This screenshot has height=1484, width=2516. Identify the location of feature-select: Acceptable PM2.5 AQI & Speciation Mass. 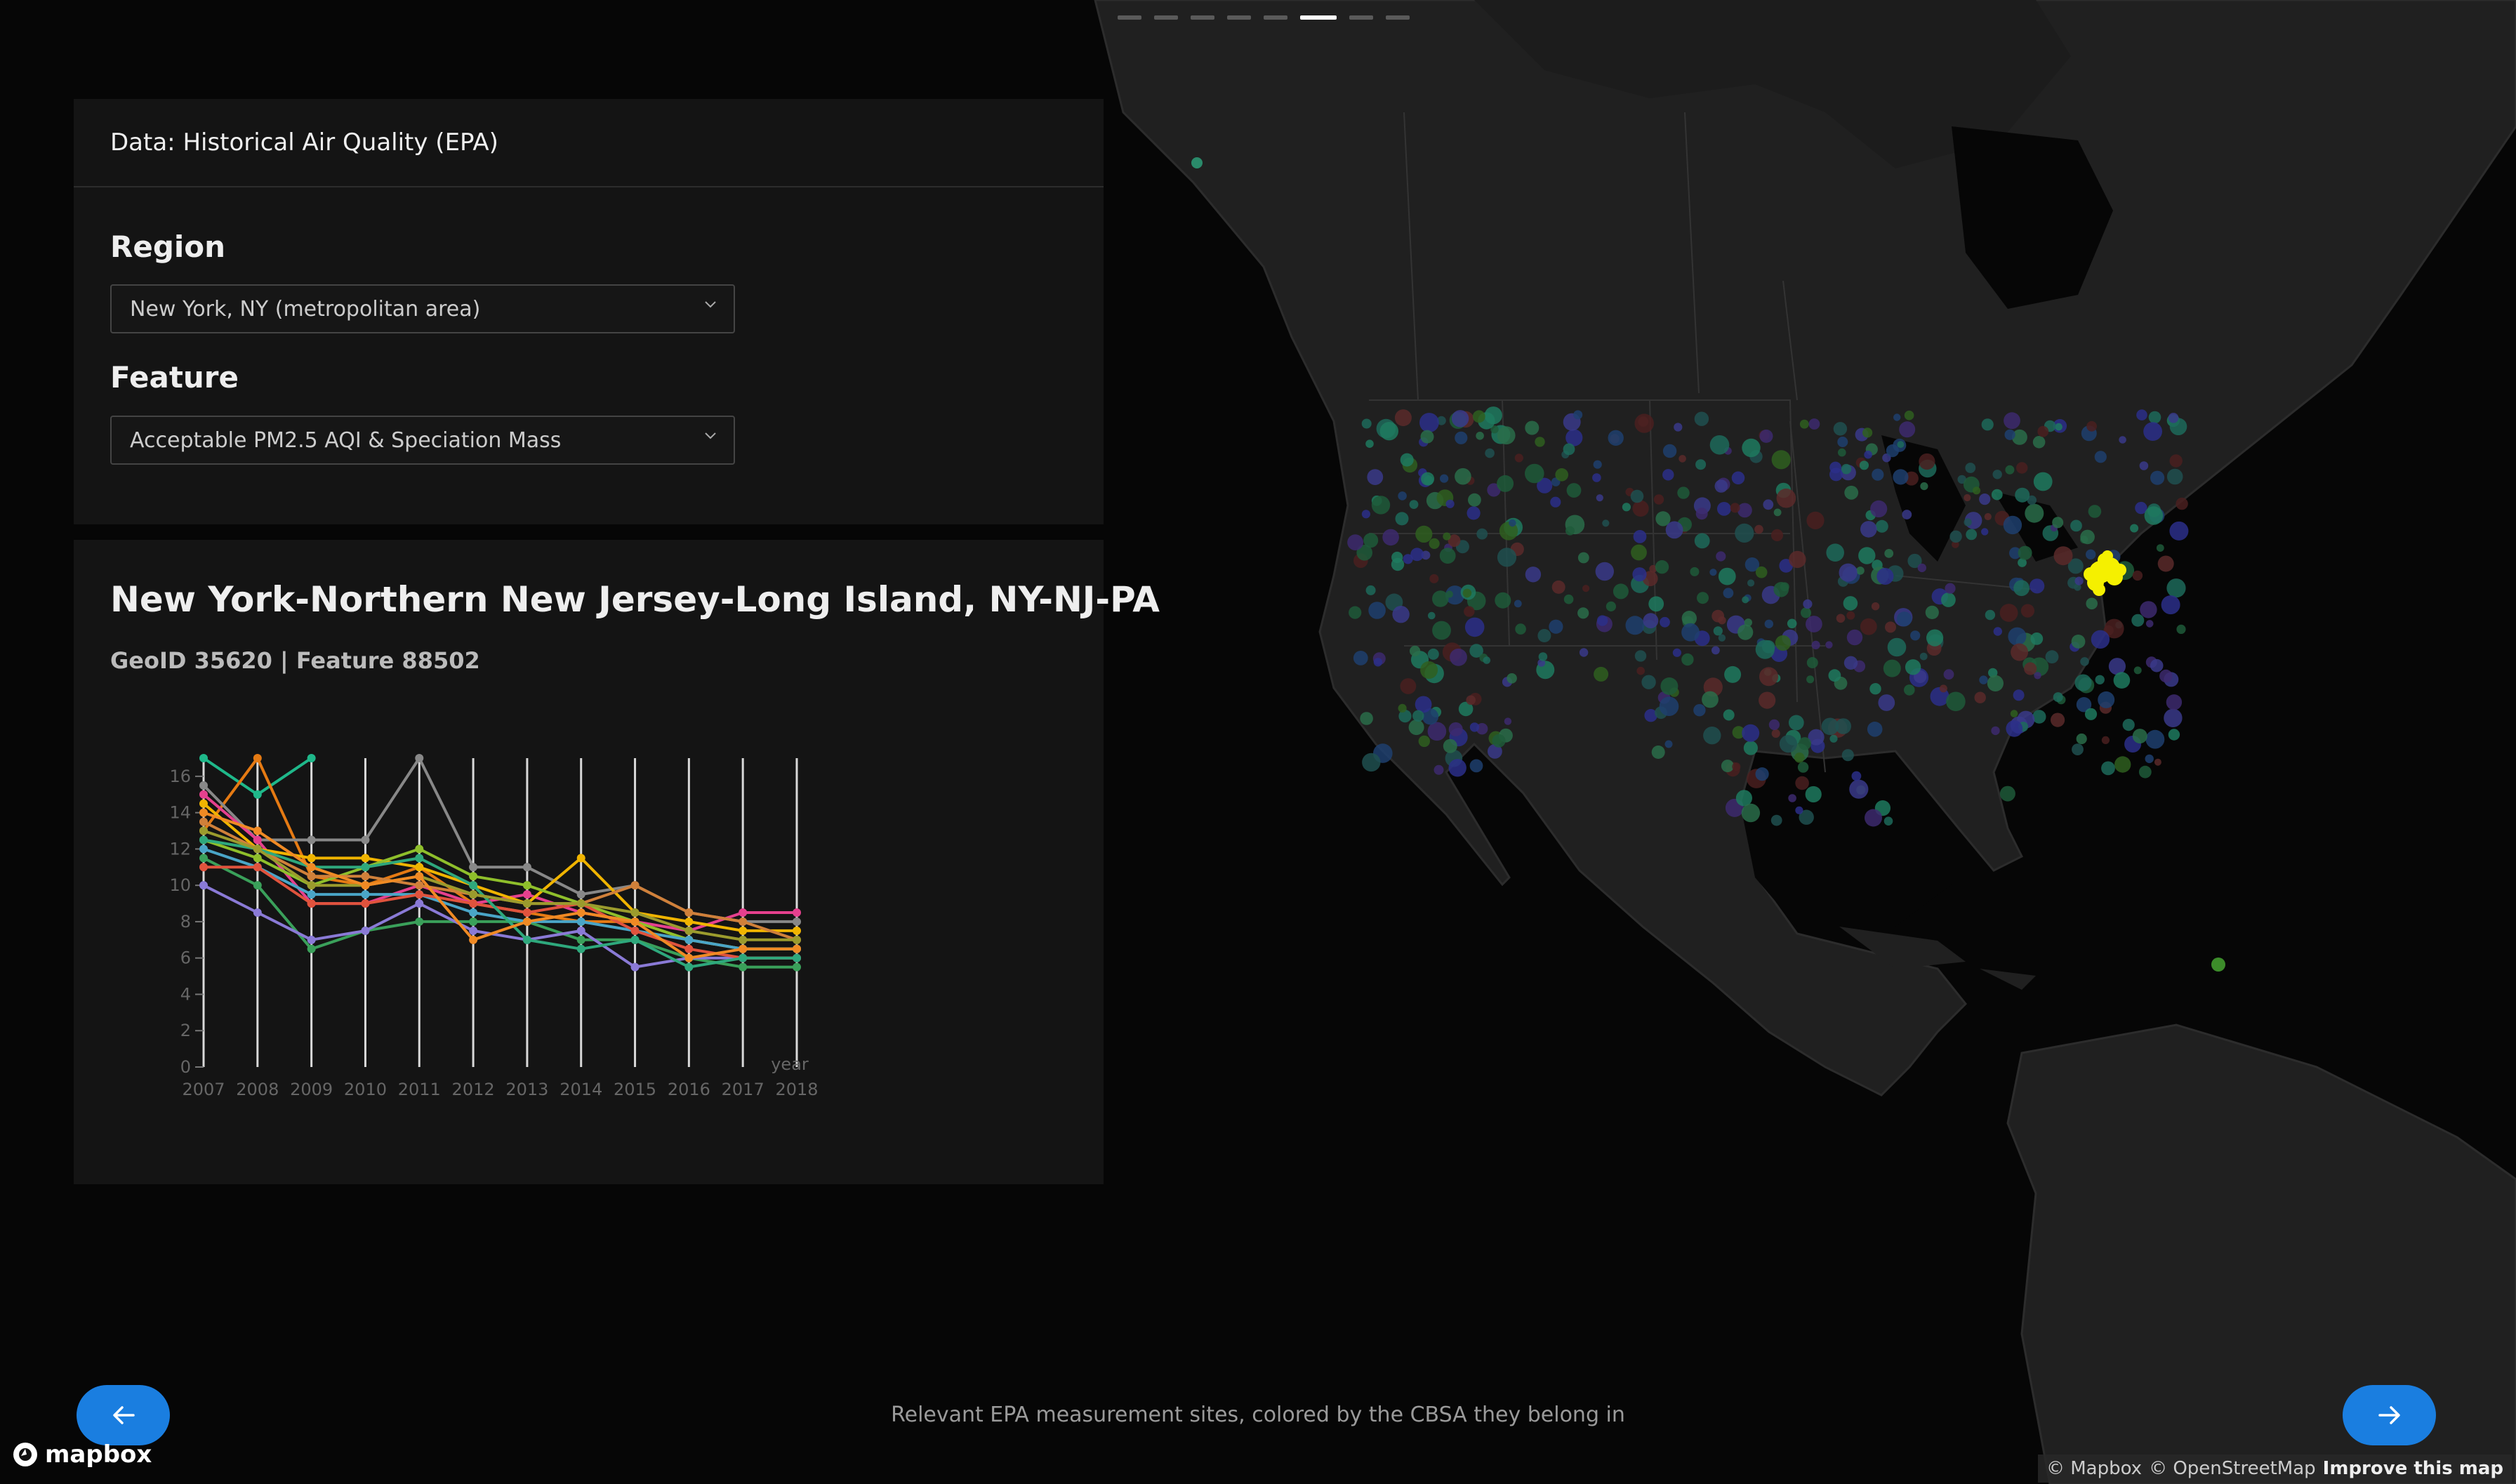
(422, 441).